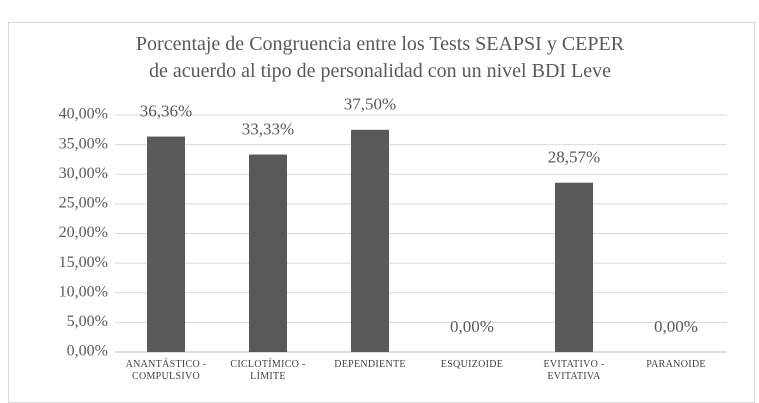 The width and height of the screenshot is (759, 403). What do you see at coordinates (83, 173) in the screenshot?
I see `y-tick-label: 30,00%` at bounding box center [83, 173].